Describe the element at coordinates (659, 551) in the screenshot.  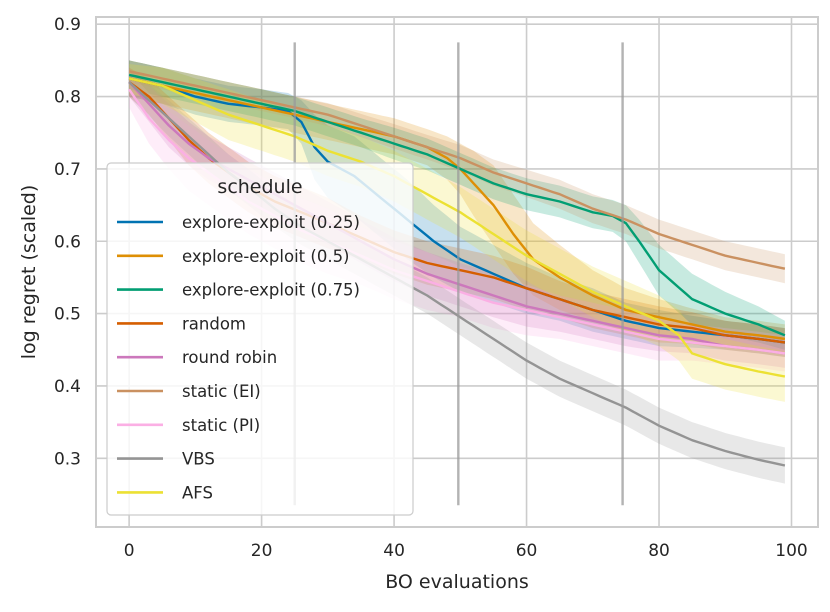
I see `x-tick-label: 80` at that location.